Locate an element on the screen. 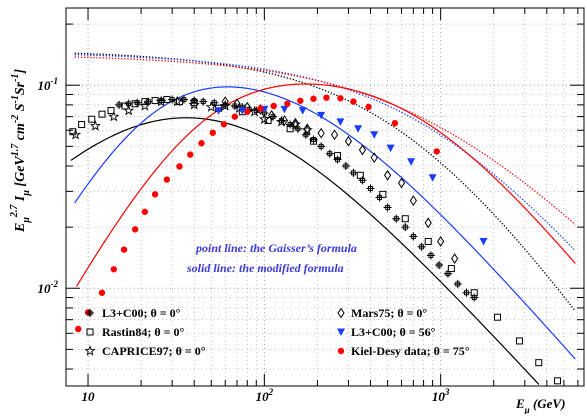 The width and height of the screenshot is (587, 419). x-tick-label-exp: 3 is located at coordinates (447, 392).